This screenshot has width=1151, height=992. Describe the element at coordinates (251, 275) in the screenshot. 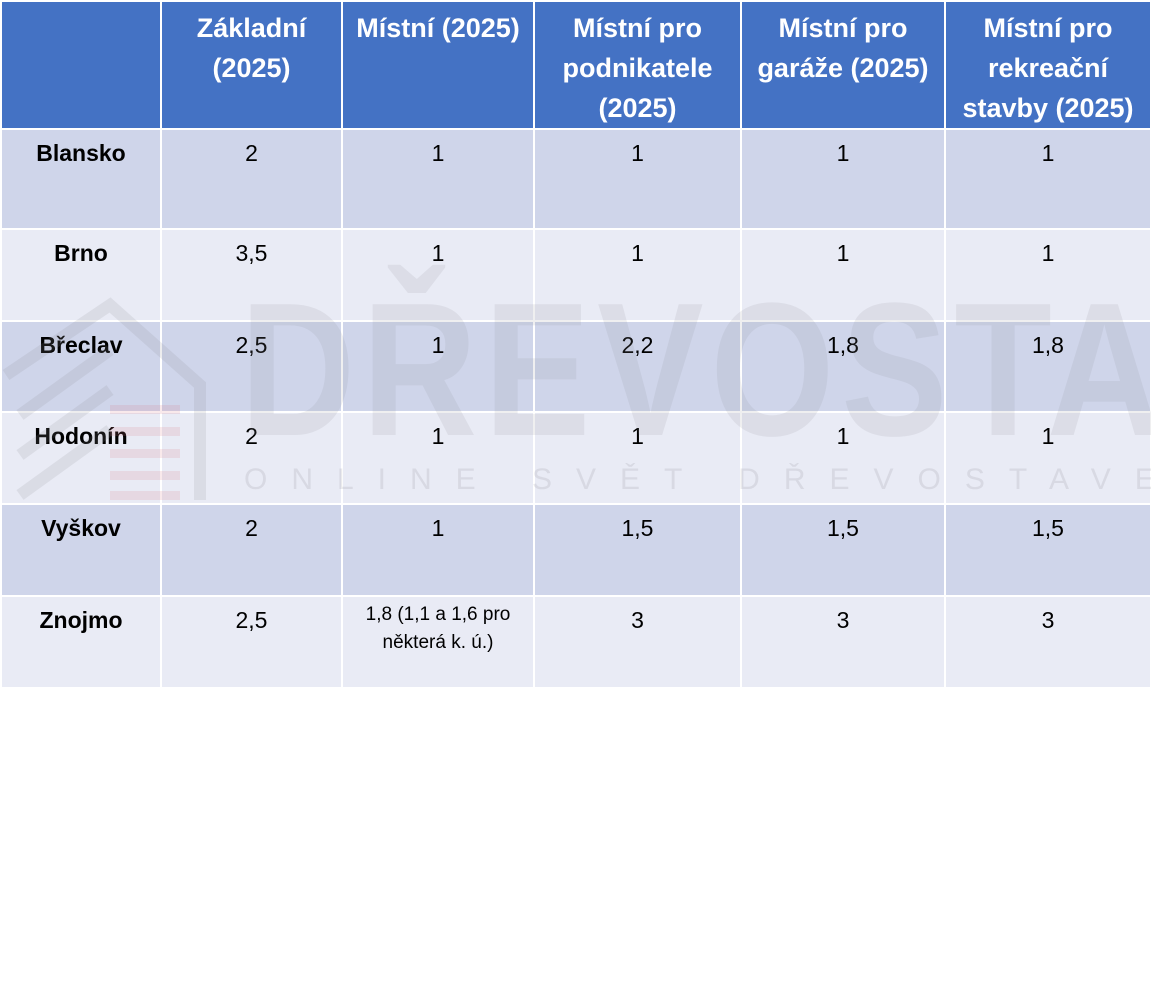

I see `table-cell: 3,5` at that location.